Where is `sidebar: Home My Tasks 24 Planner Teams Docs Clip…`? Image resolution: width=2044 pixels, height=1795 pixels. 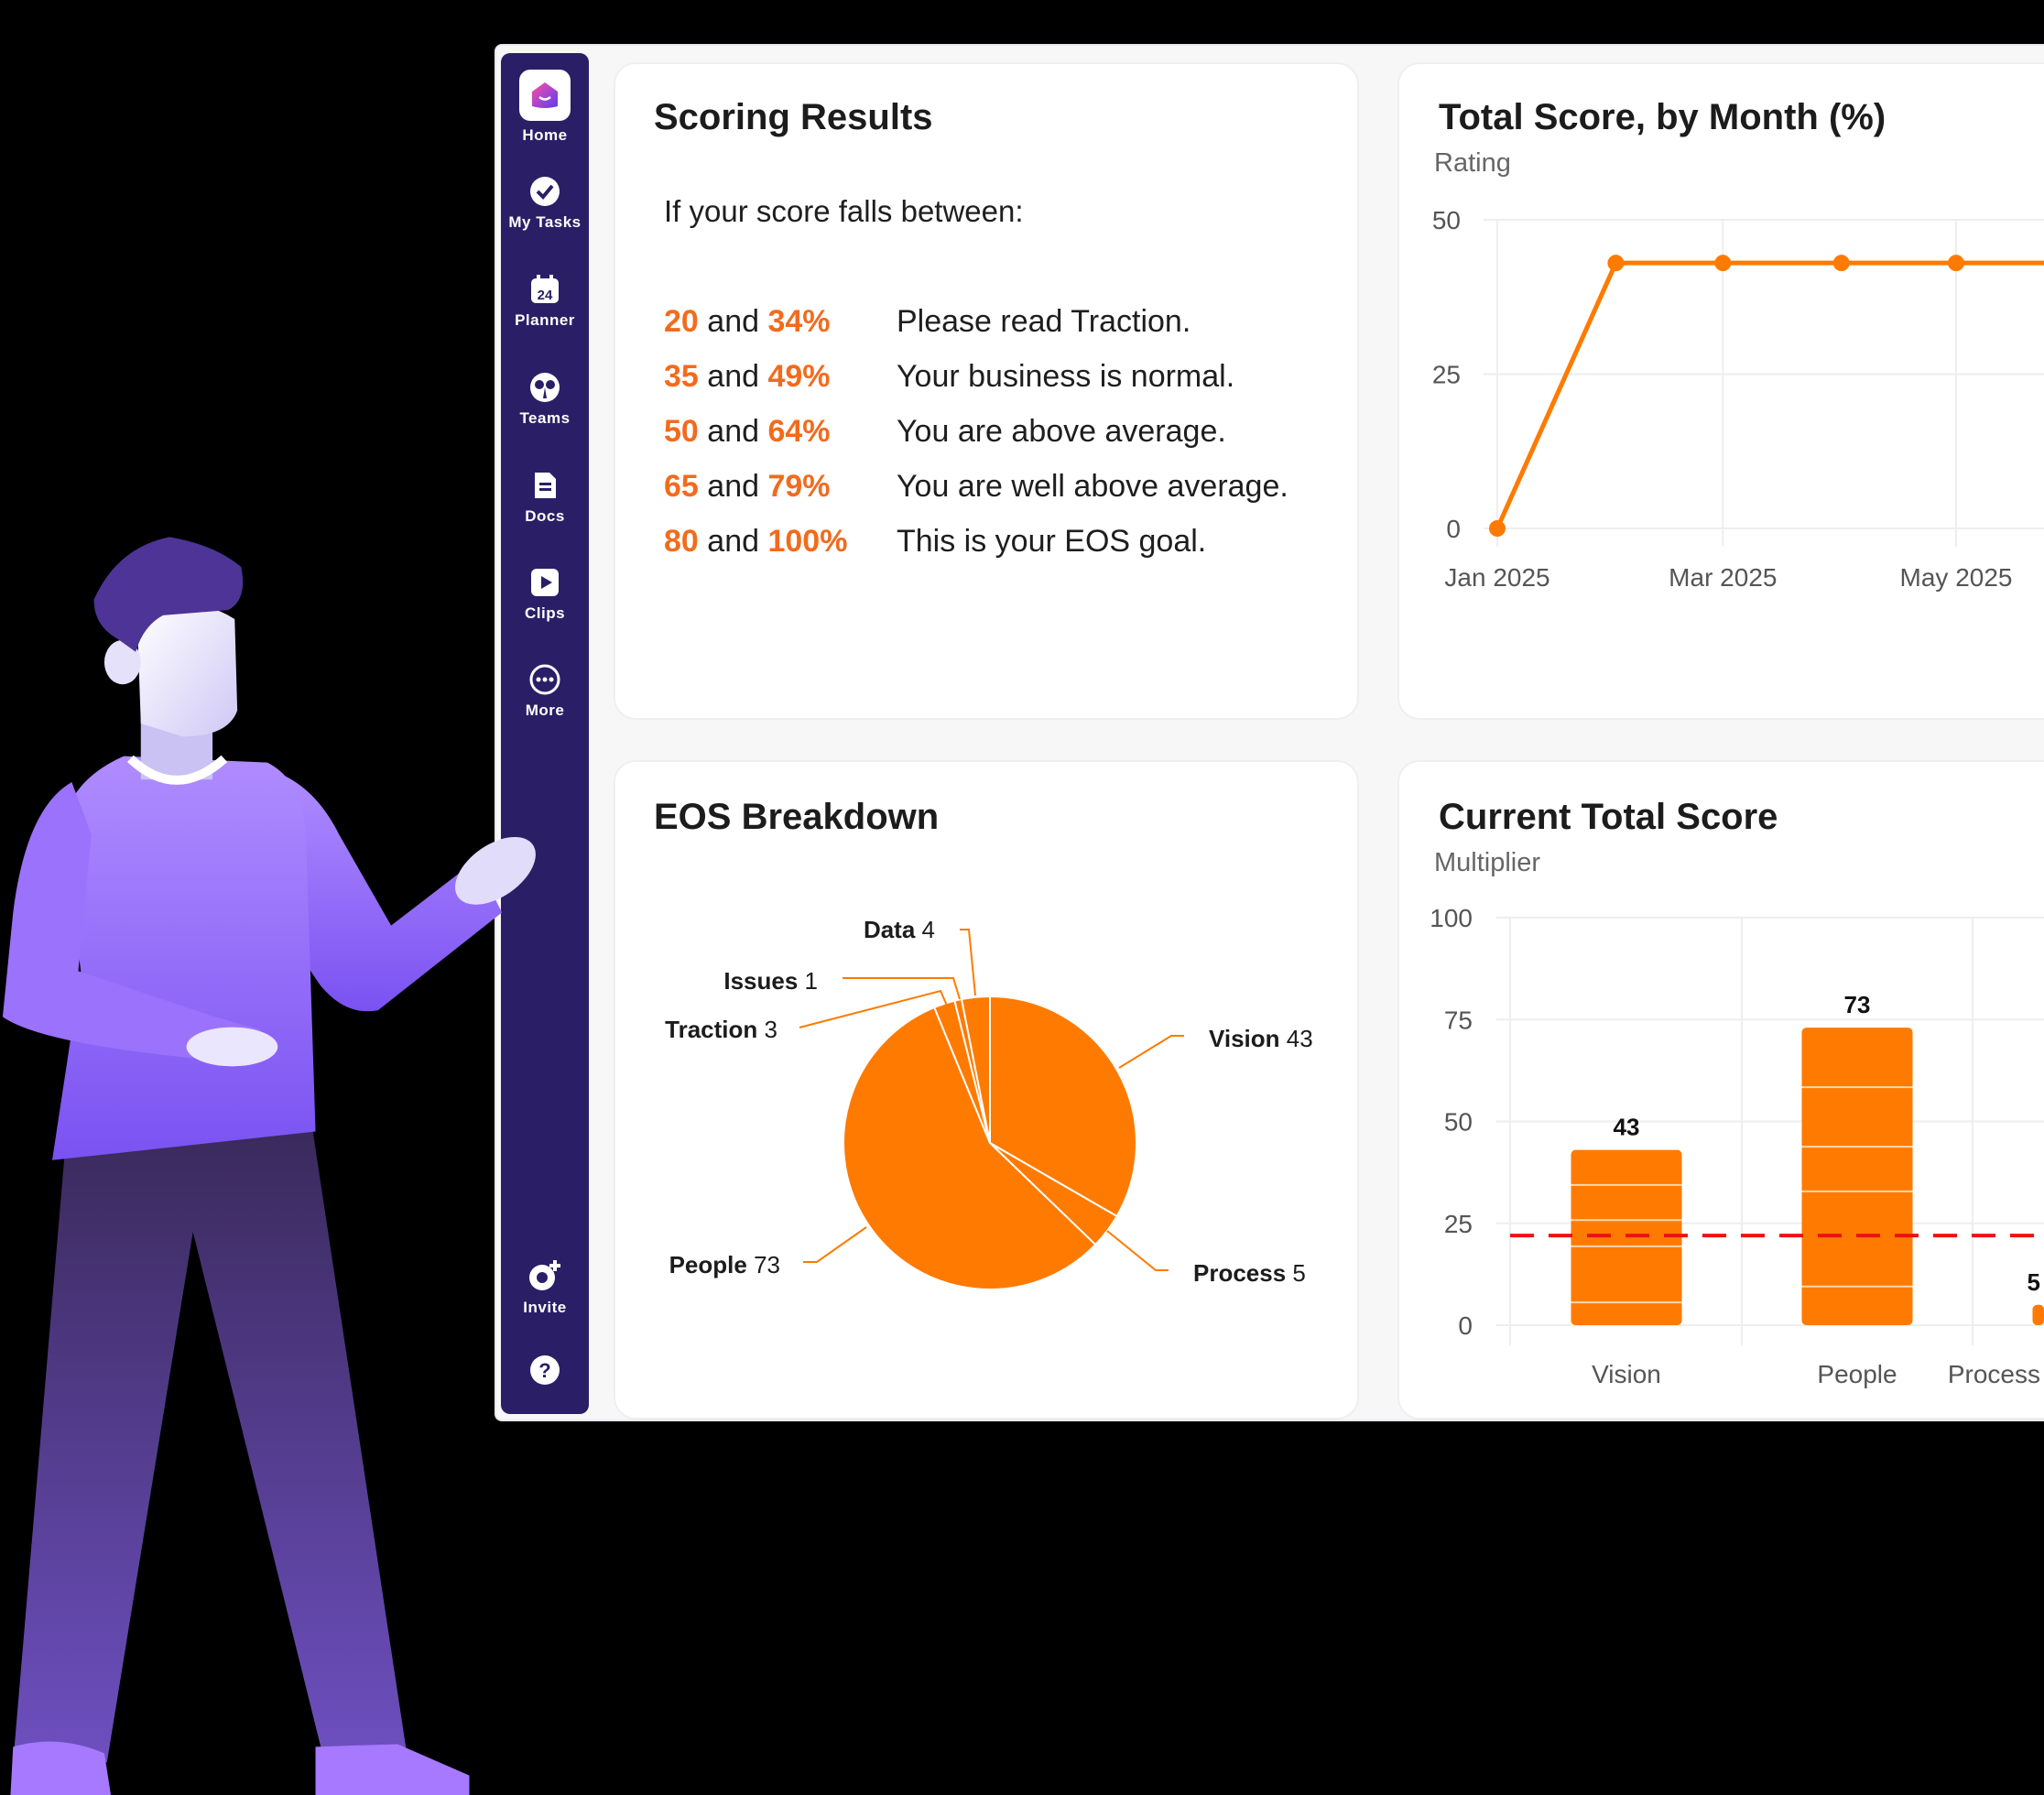 sidebar: Home My Tasks 24 Planner Teams Docs Clip… is located at coordinates (545, 733).